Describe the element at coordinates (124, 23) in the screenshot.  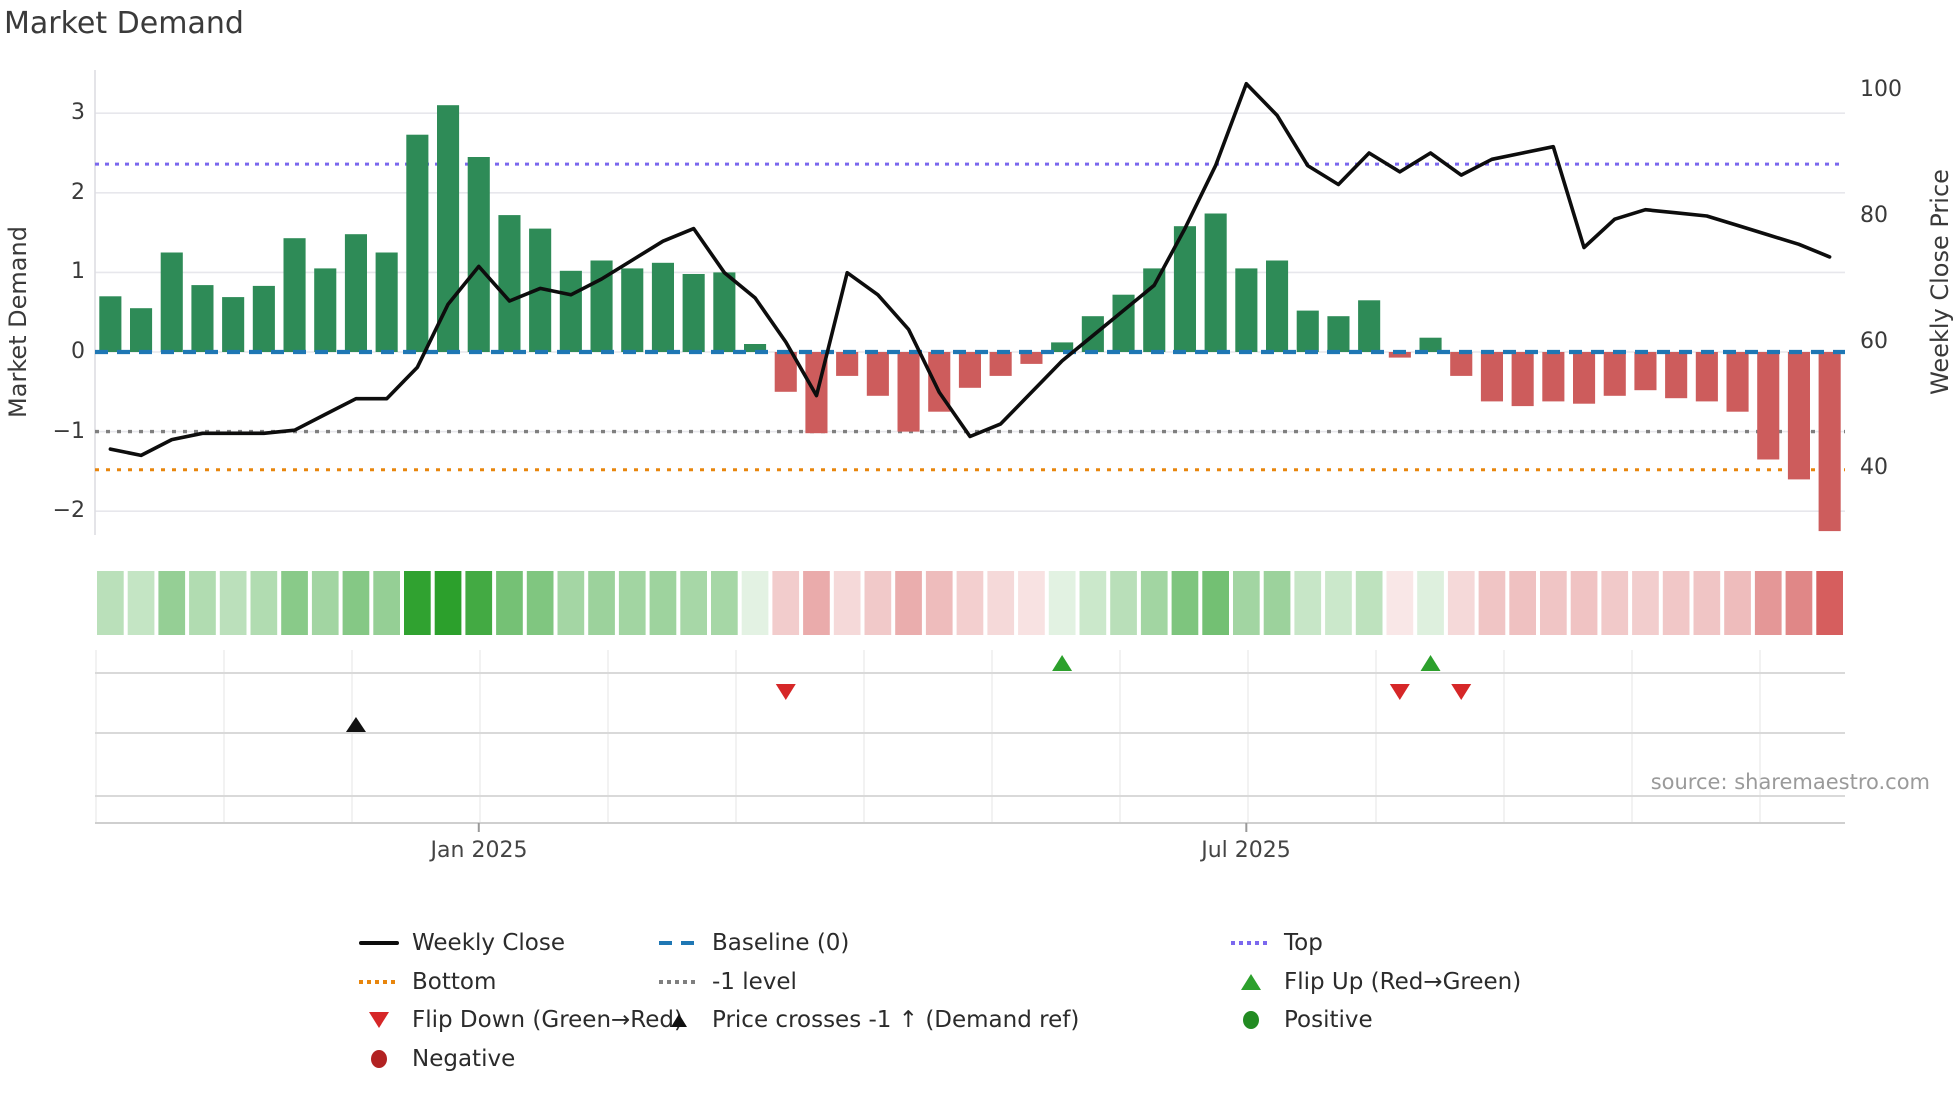
I see `chart-title: Market Demand` at that location.